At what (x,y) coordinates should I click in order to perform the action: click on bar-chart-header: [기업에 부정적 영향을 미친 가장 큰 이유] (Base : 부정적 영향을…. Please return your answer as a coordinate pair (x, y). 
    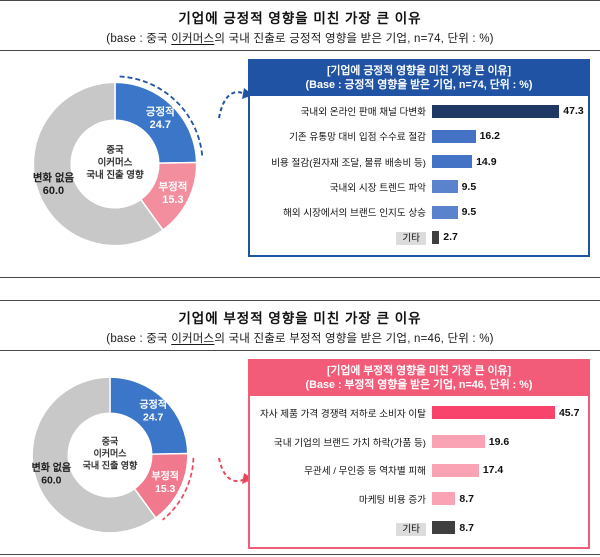
    Looking at the image, I should click on (419, 378).